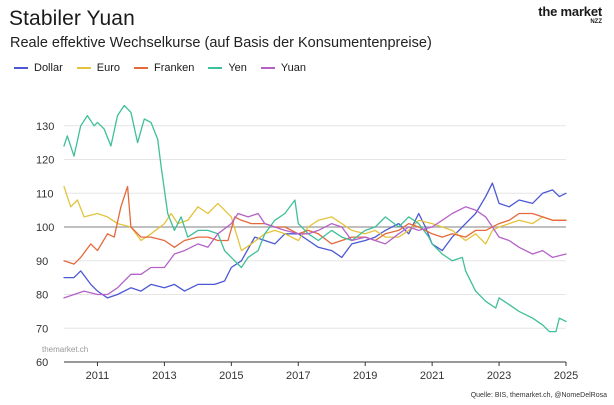  I want to click on brand-sub: NZZ, so click(596, 22).